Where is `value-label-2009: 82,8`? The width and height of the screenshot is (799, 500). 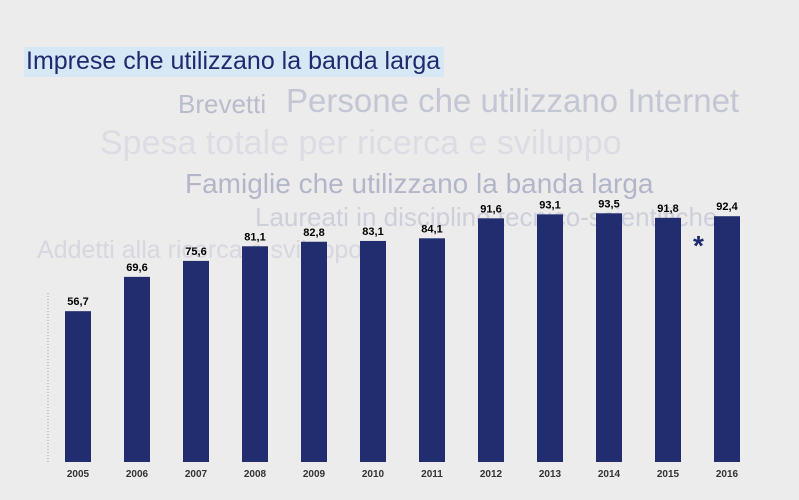 value-label-2009: 82,8 is located at coordinates (313, 233).